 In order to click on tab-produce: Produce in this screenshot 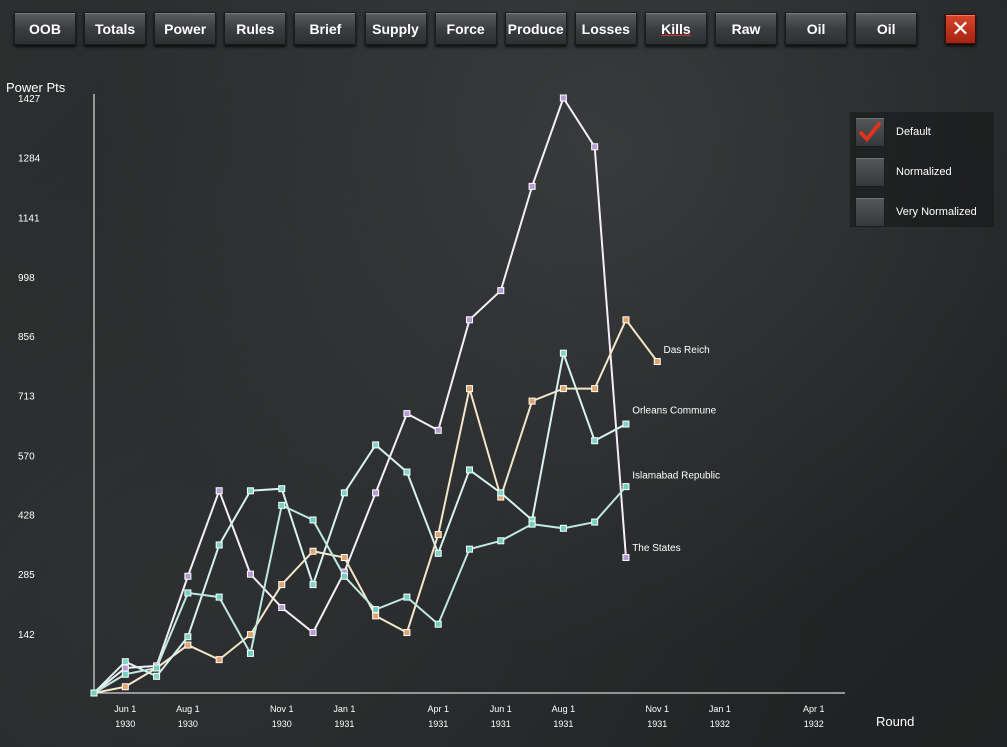, I will do `click(535, 28)`.